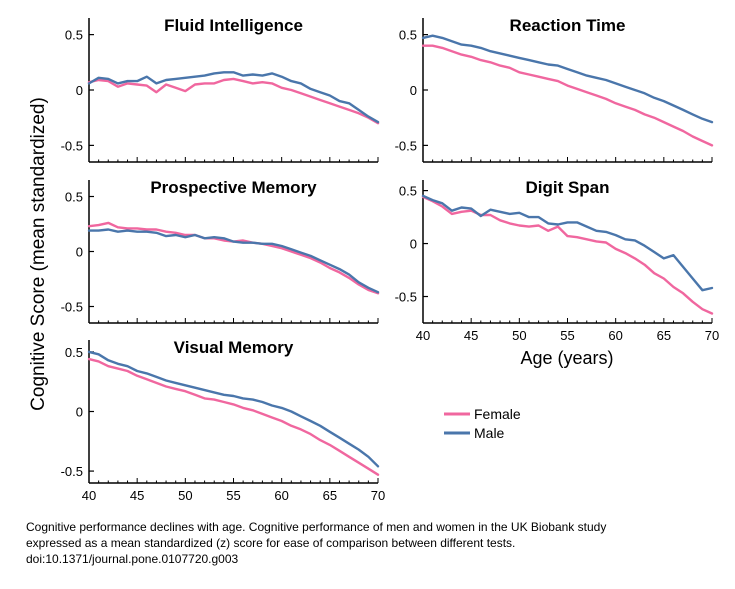 Image resolution: width=735 pixels, height=589 pixels. Describe the element at coordinates (567, 335) in the screenshot. I see `digit-span-x-tick-label: 55` at that location.